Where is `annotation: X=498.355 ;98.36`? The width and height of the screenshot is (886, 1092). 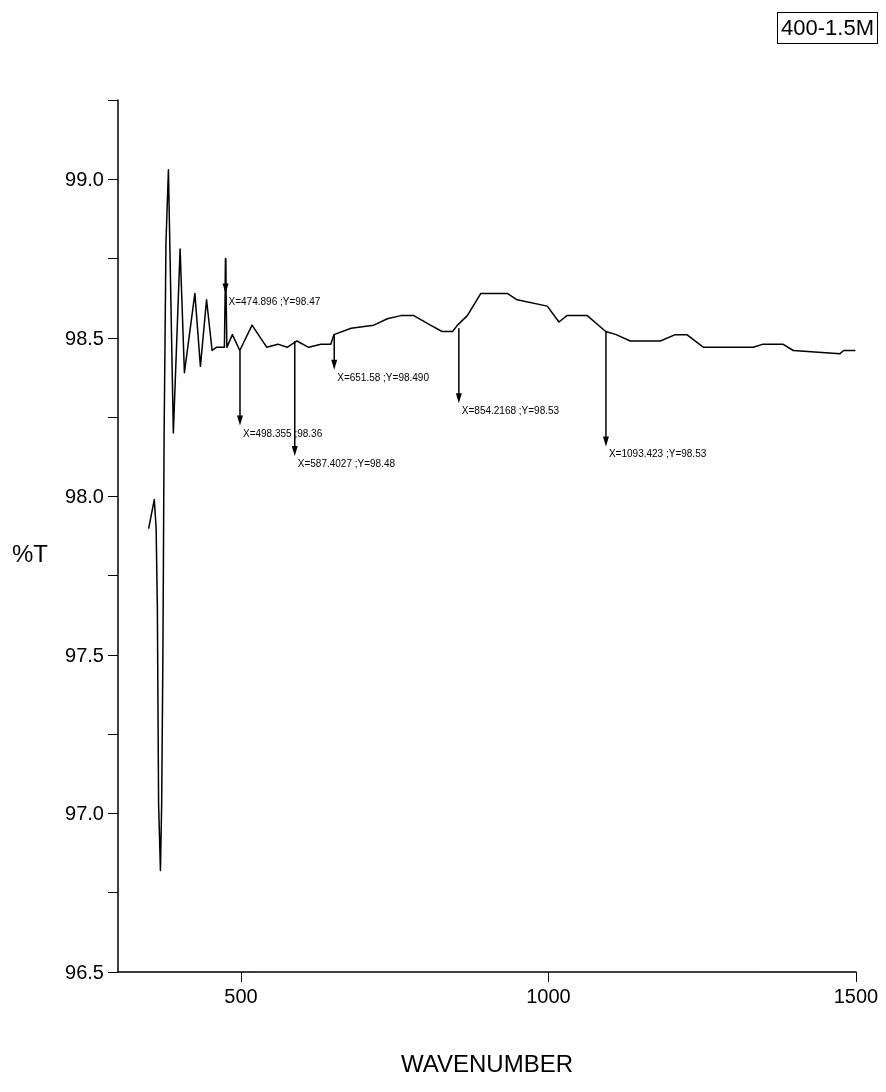
annotation: X=498.355 ;98.36 is located at coordinates (282, 433).